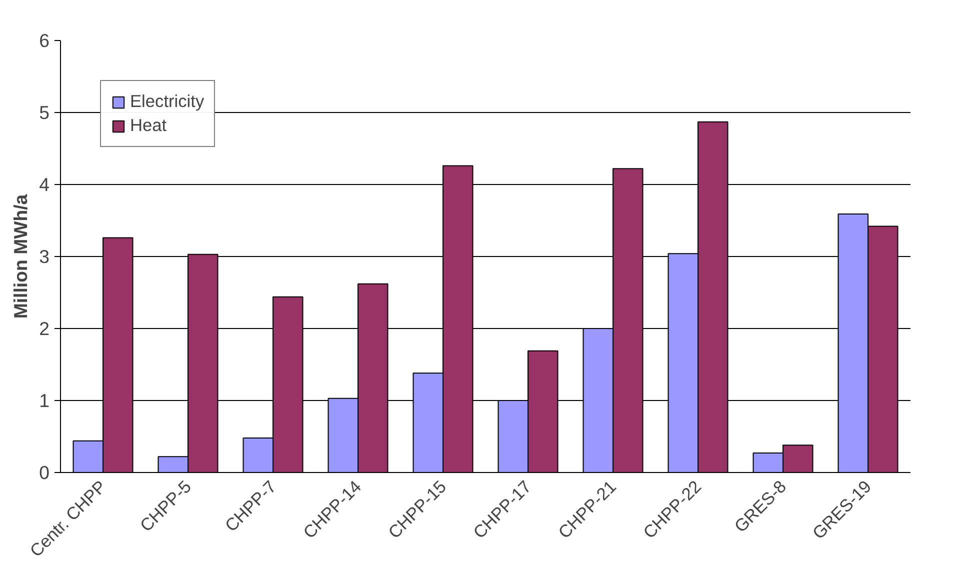  Describe the element at coordinates (44, 256) in the screenshot. I see `y-tick-label: 3` at that location.